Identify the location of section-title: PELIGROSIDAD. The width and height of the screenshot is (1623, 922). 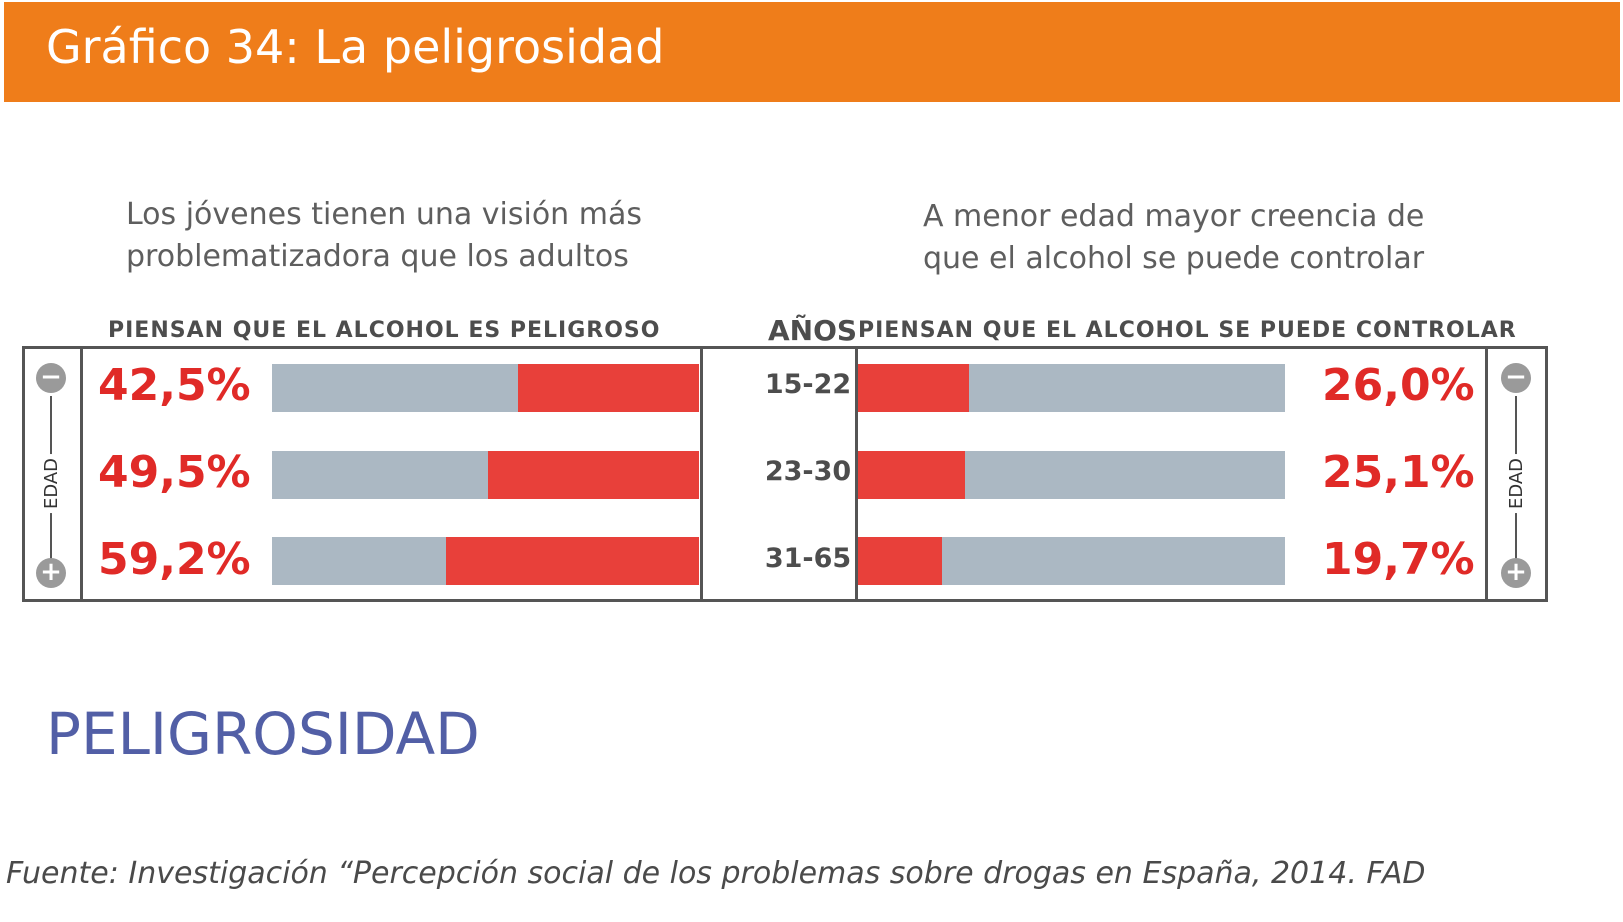
(263, 734).